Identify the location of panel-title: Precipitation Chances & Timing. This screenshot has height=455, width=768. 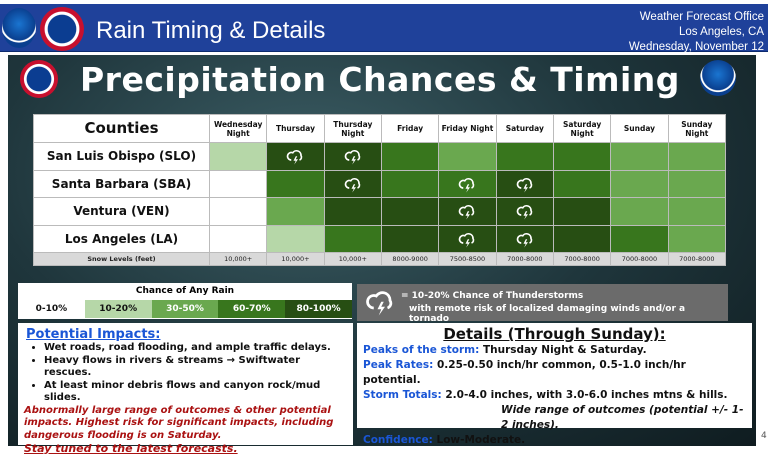
(380, 79).